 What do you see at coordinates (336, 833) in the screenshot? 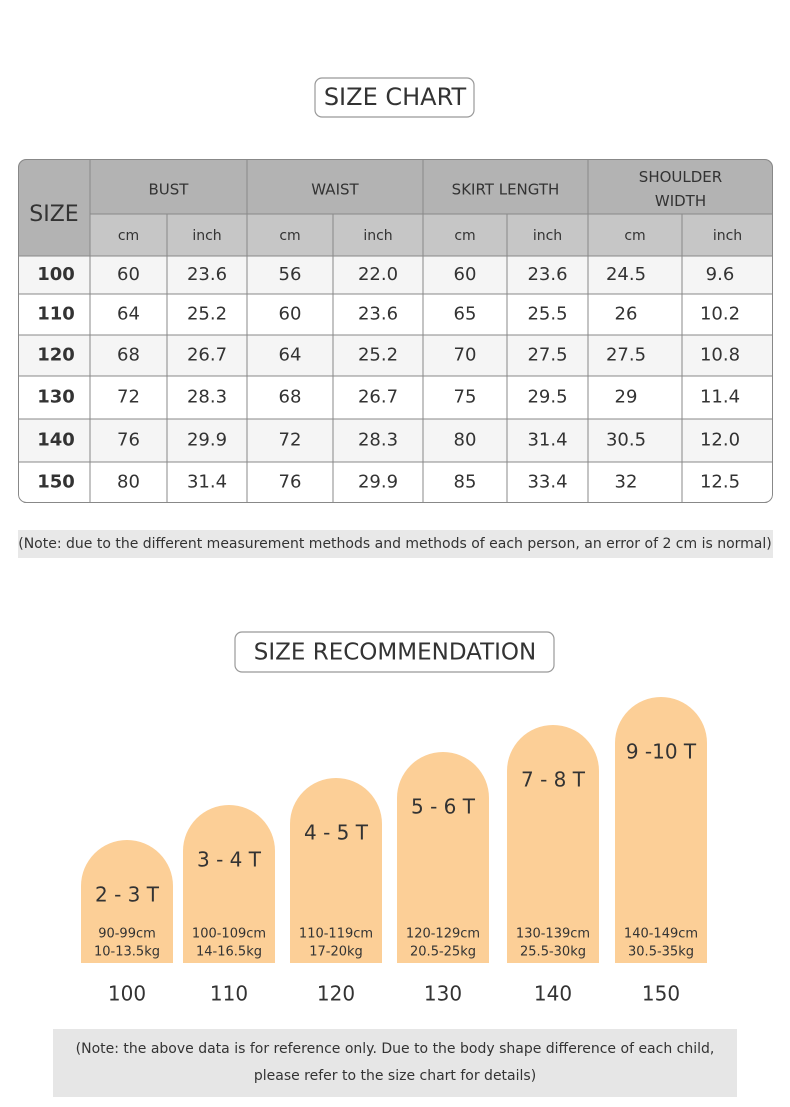
I see `age-label: 4 - 5 T` at bounding box center [336, 833].